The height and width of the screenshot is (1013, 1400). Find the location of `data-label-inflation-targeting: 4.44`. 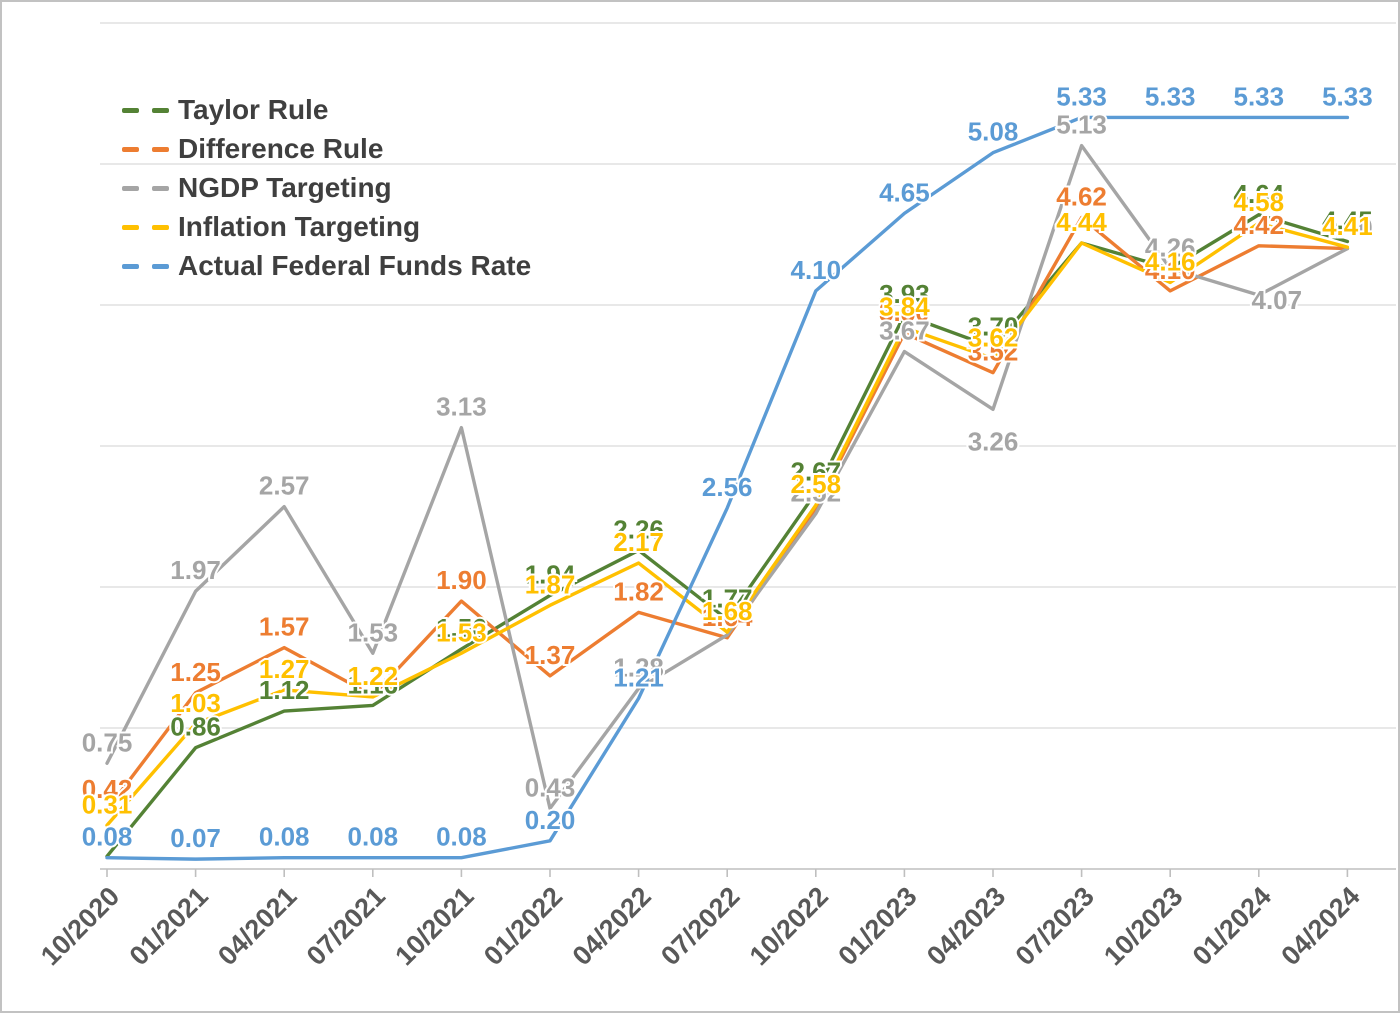

data-label-inflation-targeting: 4.44 is located at coordinates (1081, 222).